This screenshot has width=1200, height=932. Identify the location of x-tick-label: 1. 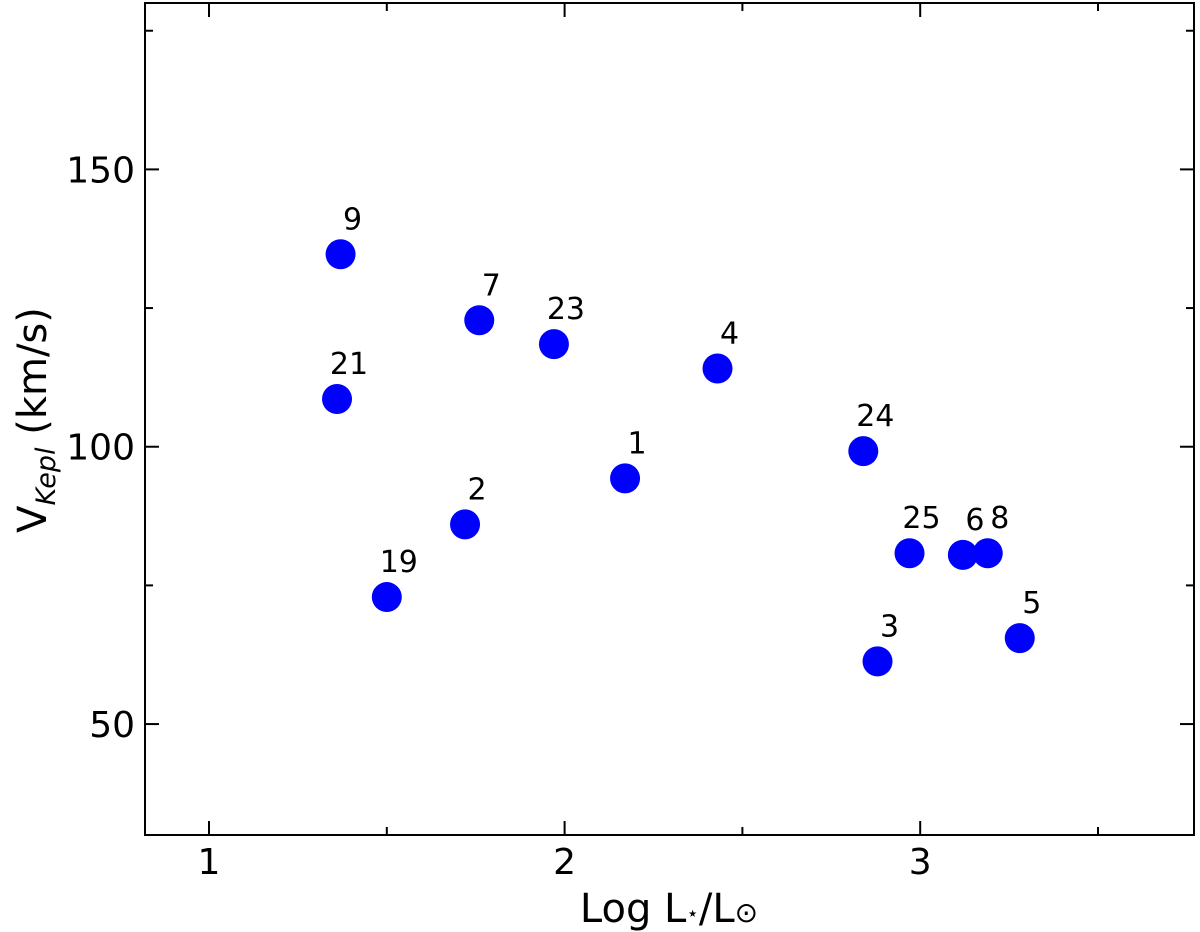
(209, 862).